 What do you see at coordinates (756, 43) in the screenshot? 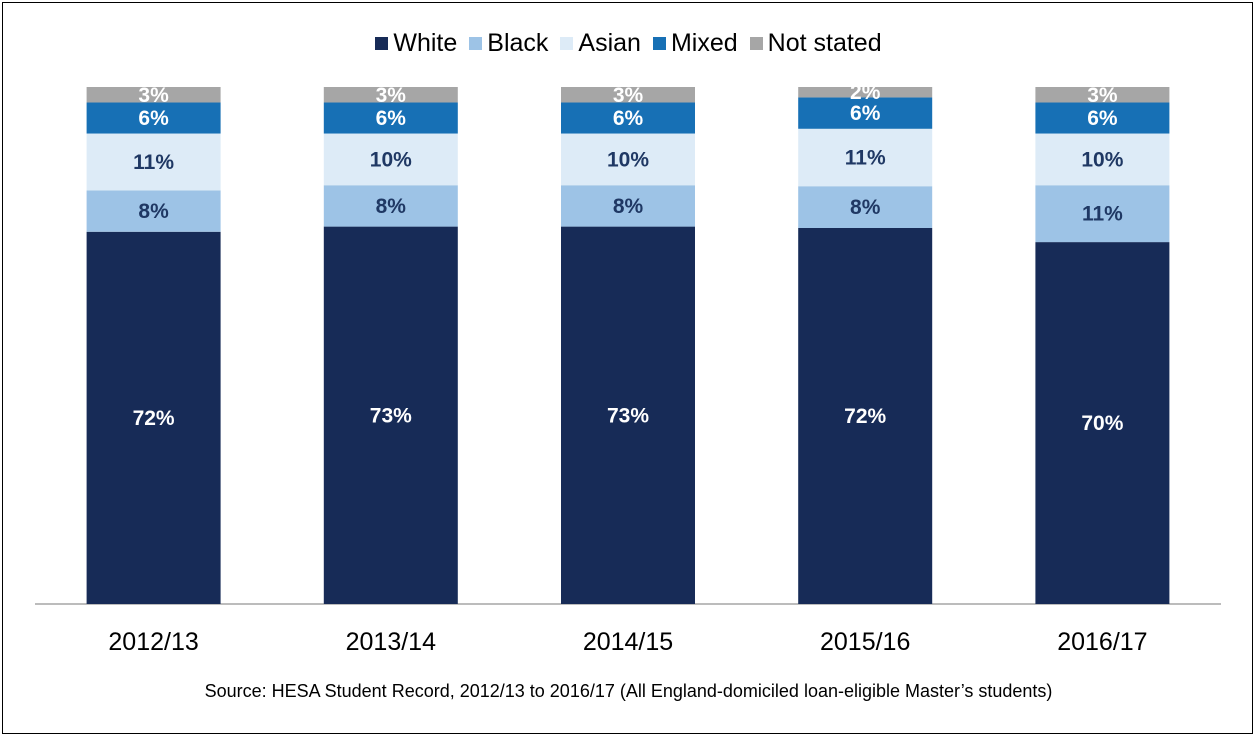
I see `legend-swatch-not-stated` at bounding box center [756, 43].